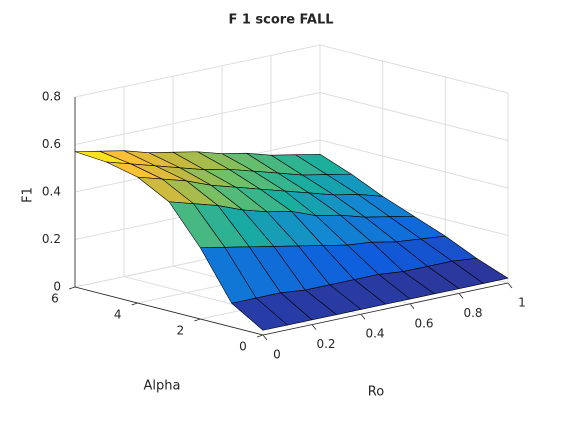 The height and width of the screenshot is (421, 562). What do you see at coordinates (423, 323) in the screenshot?
I see `x-tick-label: 0.6` at bounding box center [423, 323].